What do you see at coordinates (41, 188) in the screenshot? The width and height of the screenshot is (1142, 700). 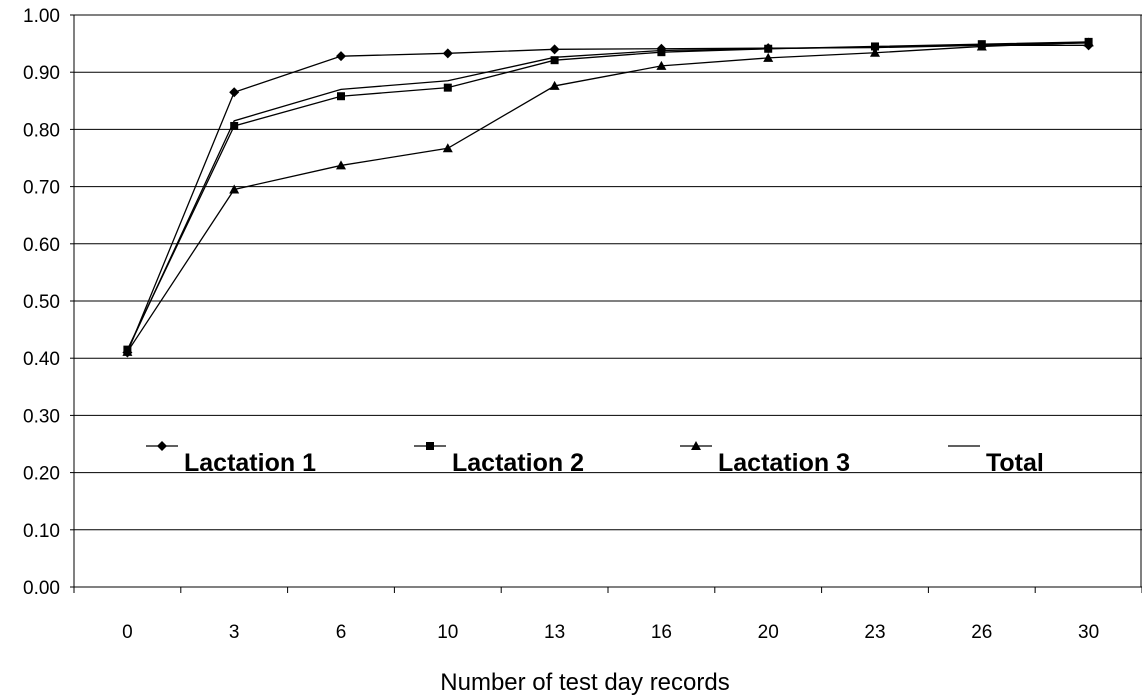 I see `y-tick-label: 0.70` at bounding box center [41, 188].